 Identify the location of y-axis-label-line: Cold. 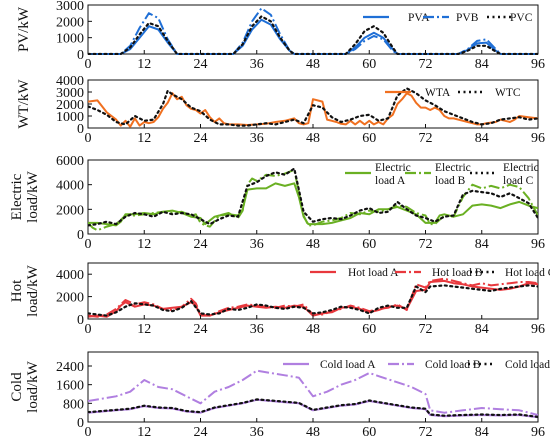
(17, 387).